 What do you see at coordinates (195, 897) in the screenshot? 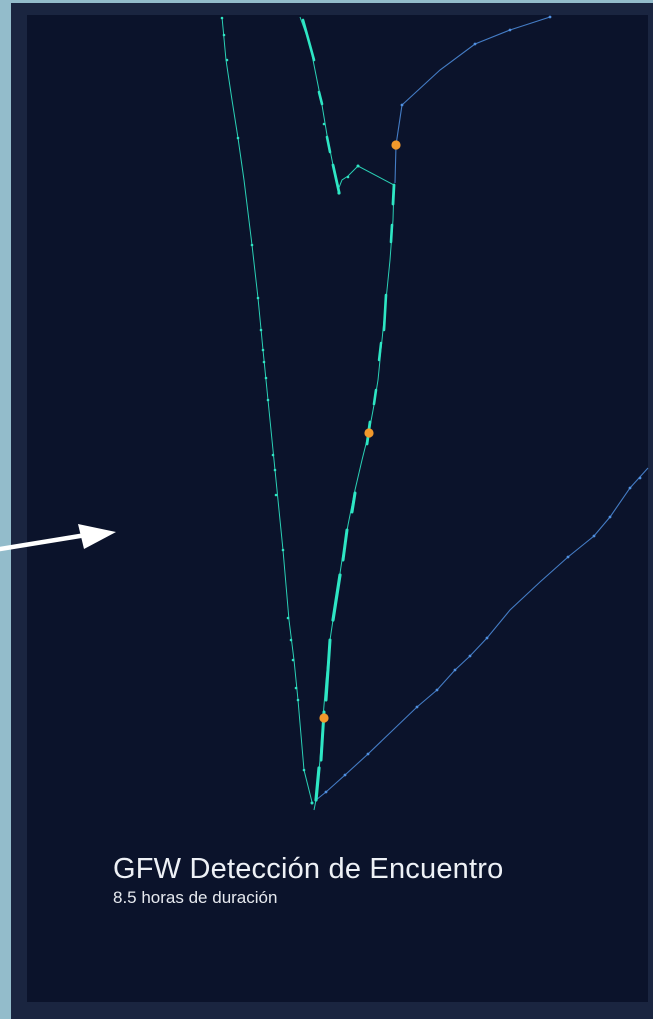
I see `caption-subtitle: 8.5 horas de duración` at bounding box center [195, 897].